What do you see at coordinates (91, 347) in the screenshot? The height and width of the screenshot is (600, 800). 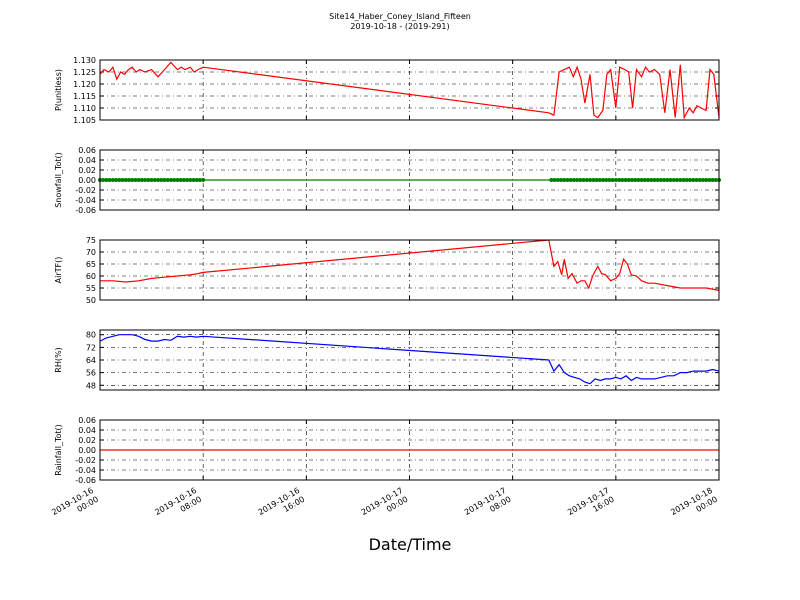 I see `y-tick-label: 72` at bounding box center [91, 347].